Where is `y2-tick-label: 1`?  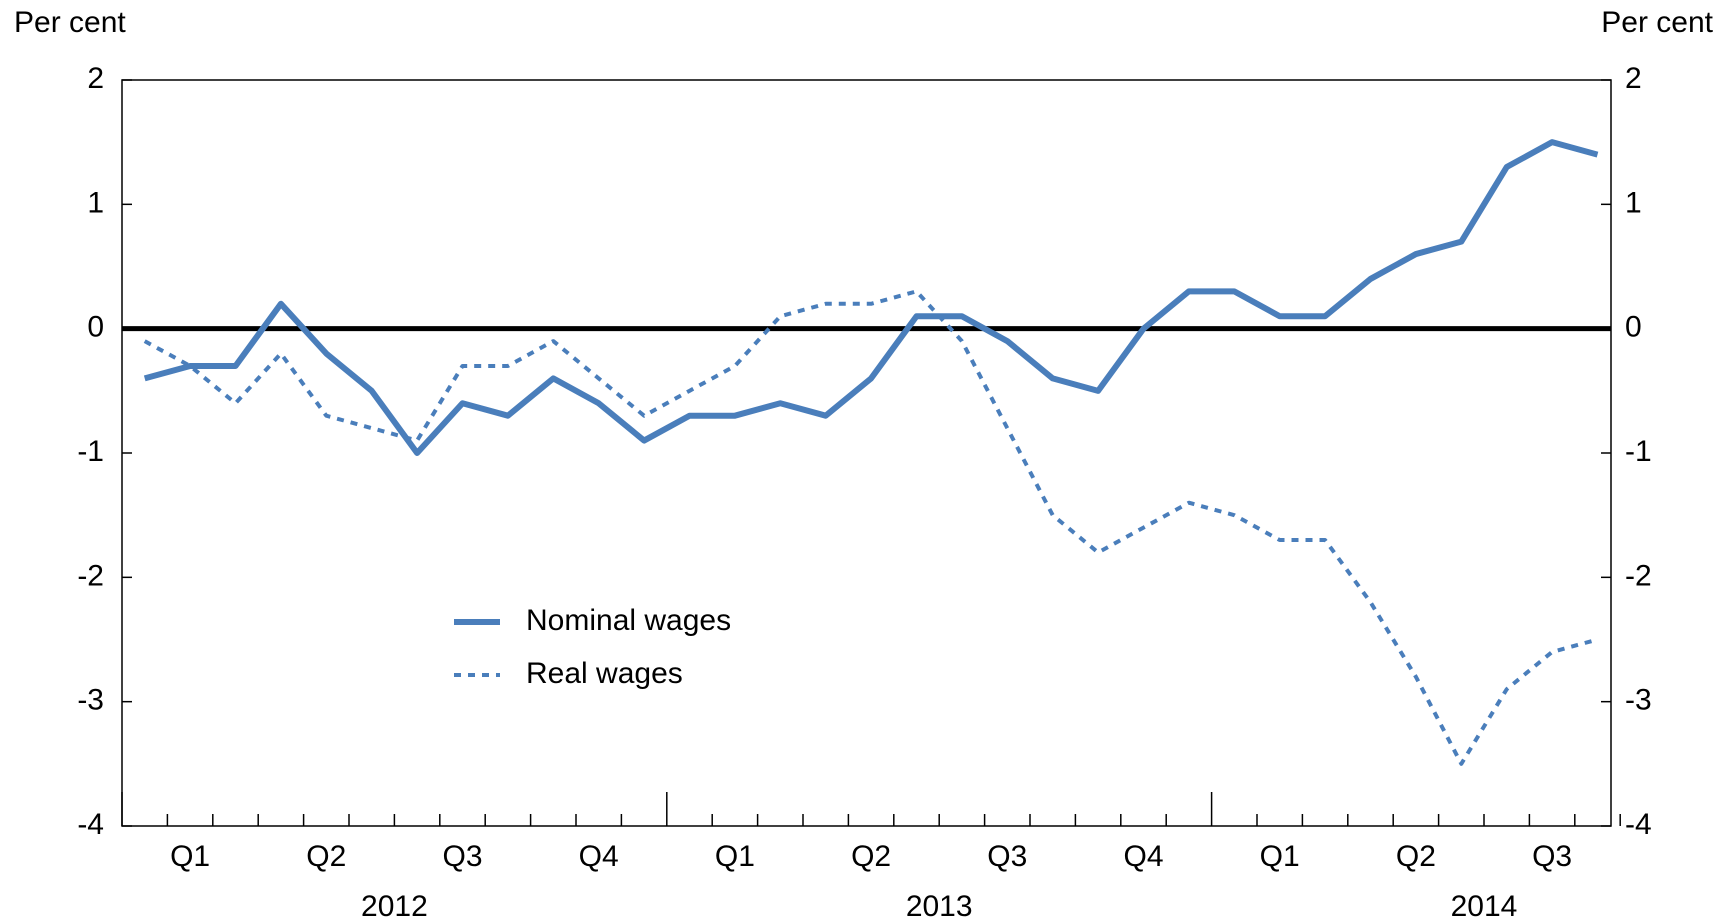
y2-tick-label: 1 is located at coordinates (1633, 202).